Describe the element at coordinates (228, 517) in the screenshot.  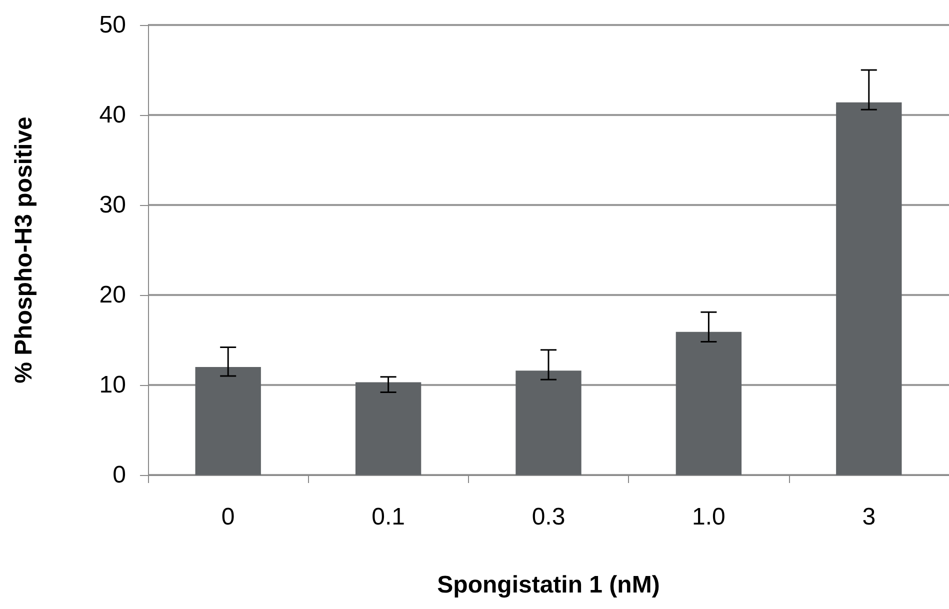
I see `x-tick-label: 0` at that location.